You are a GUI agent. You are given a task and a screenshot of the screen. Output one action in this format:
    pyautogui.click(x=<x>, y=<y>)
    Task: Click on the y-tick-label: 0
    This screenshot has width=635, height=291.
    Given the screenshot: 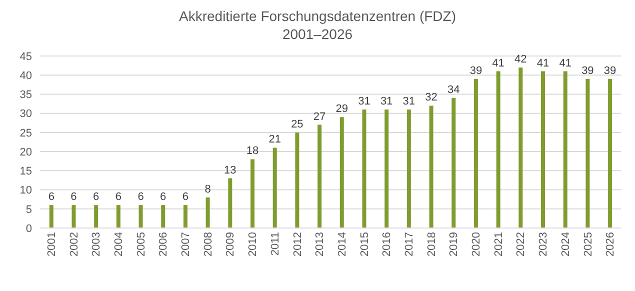 What is the action you would take?
    pyautogui.click(x=29, y=228)
    